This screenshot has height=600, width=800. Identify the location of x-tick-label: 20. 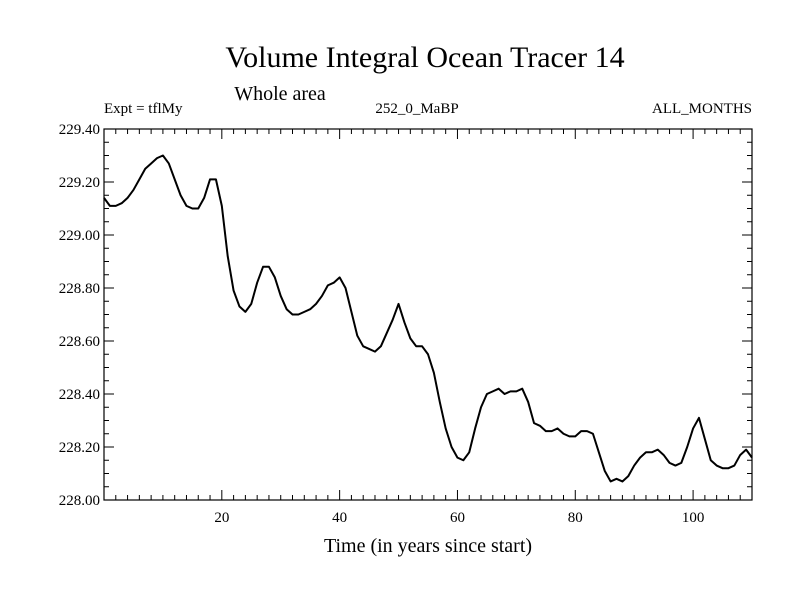
(221, 518).